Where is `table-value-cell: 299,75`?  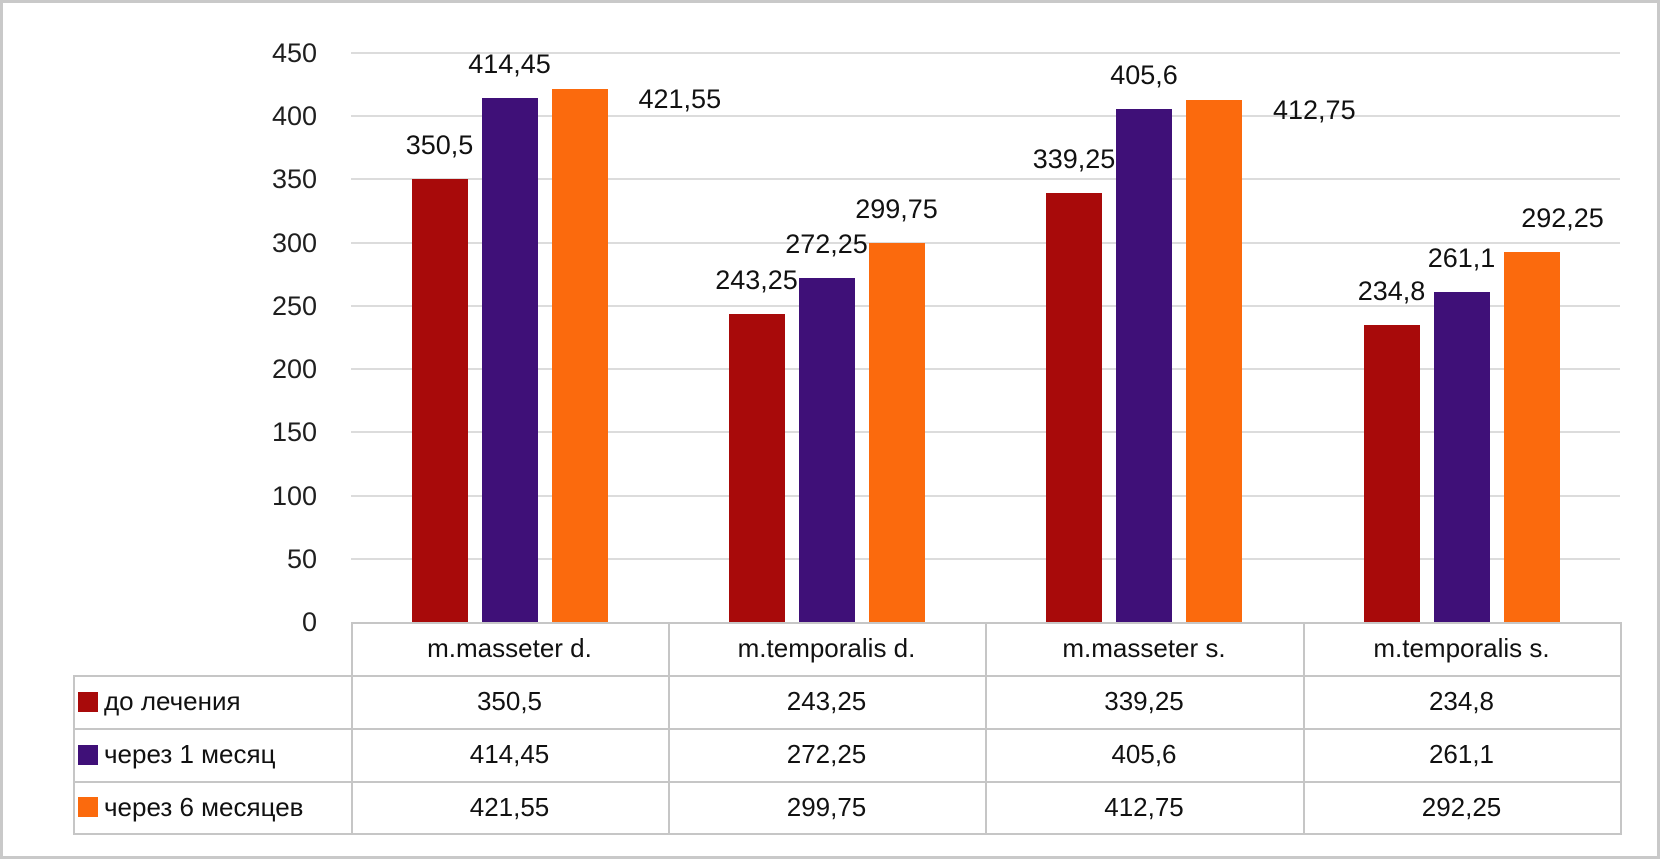 table-value-cell: 299,75 is located at coordinates (826, 806).